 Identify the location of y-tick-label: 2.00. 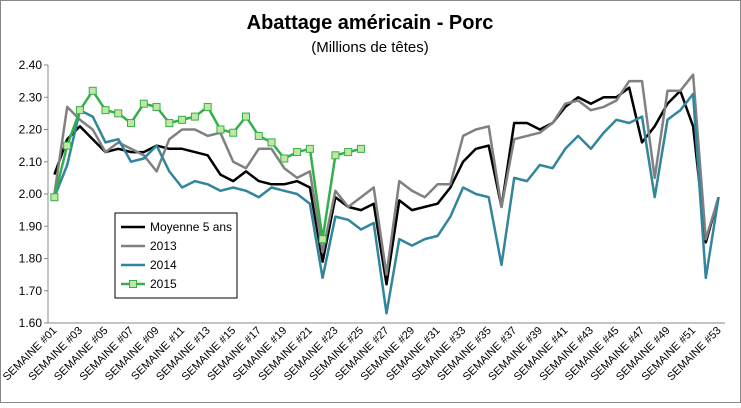
(31, 194).